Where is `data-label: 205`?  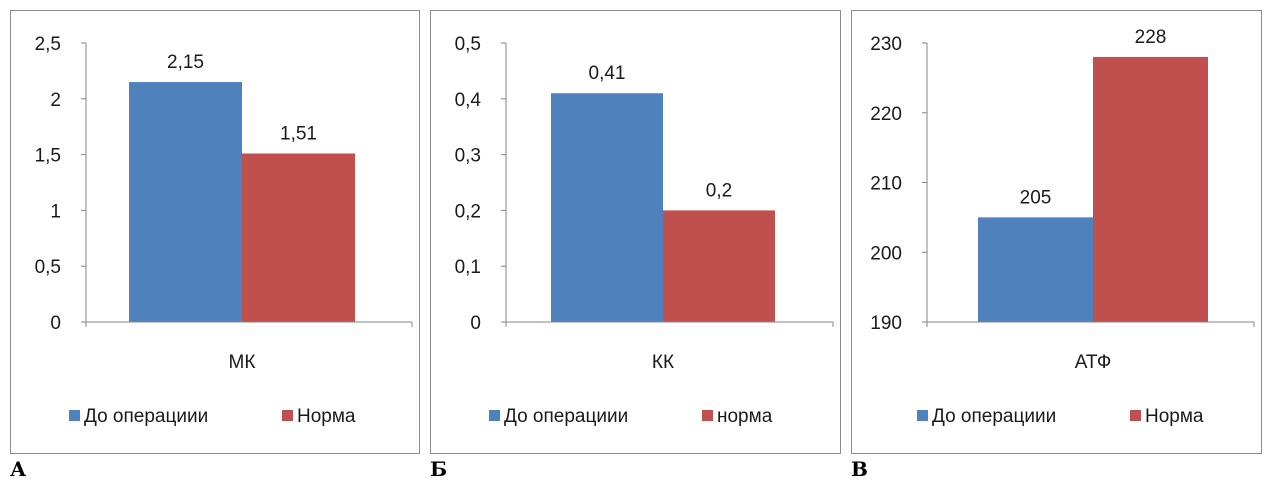
data-label: 205 is located at coordinates (1036, 197).